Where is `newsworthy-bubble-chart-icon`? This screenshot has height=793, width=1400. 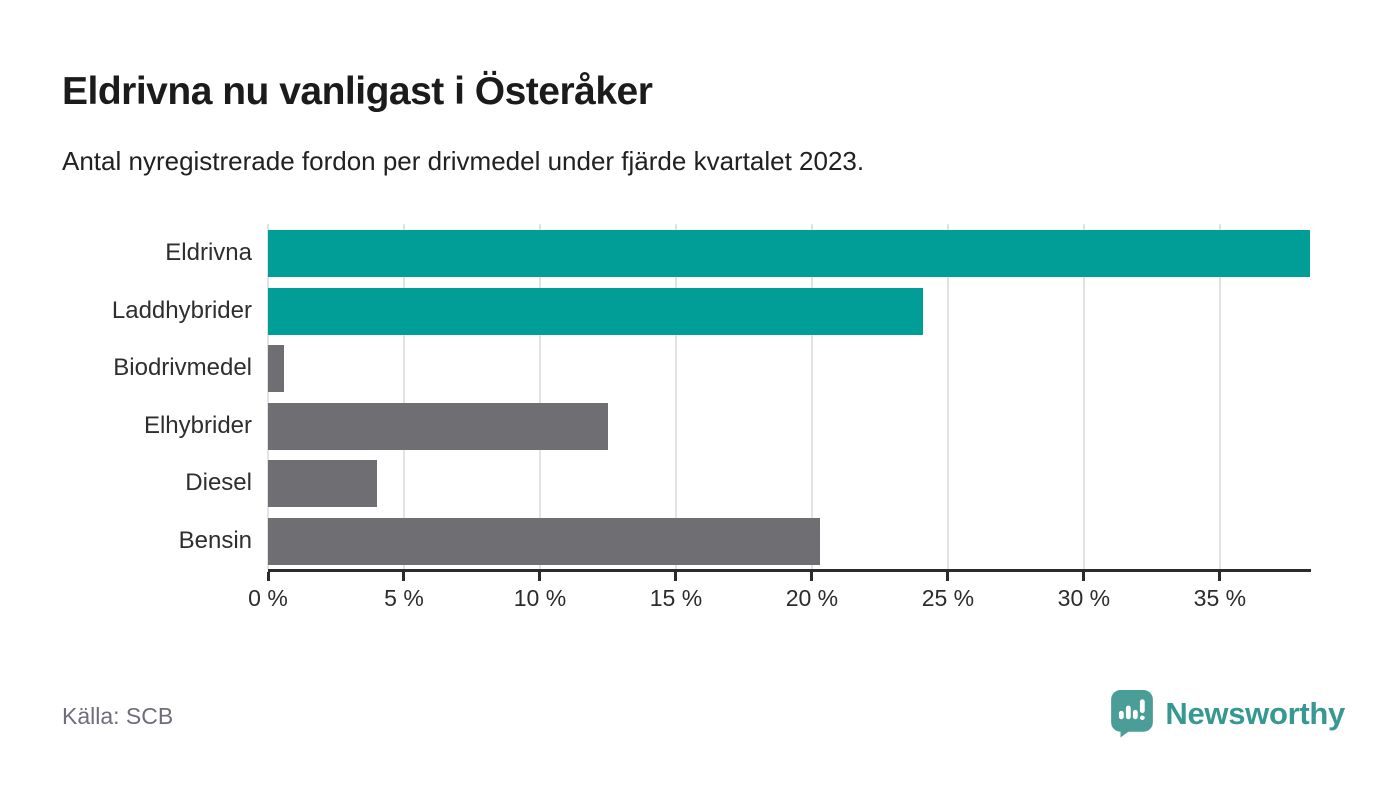 newsworthy-bubble-chart-icon is located at coordinates (1132, 714).